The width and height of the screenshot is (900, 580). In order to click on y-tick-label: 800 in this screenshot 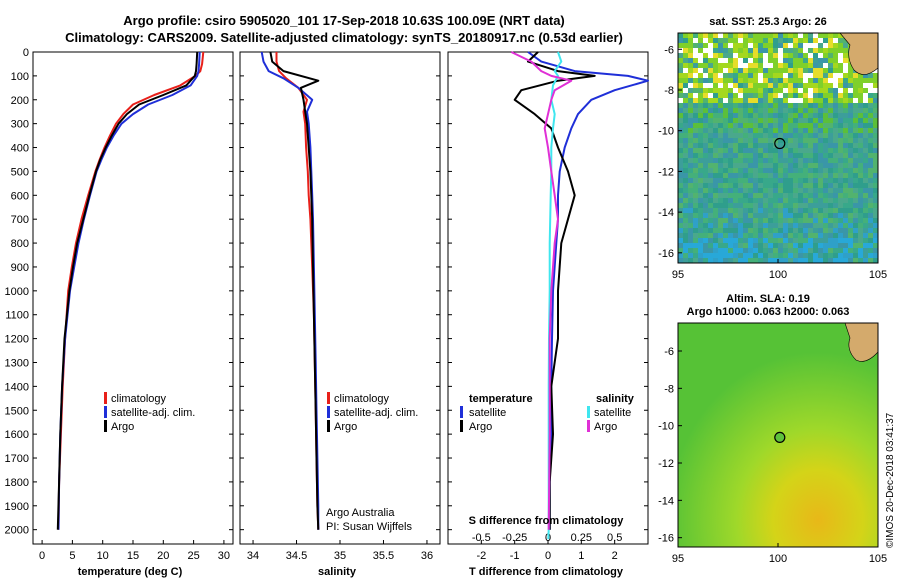, I will do `click(20, 244)`.